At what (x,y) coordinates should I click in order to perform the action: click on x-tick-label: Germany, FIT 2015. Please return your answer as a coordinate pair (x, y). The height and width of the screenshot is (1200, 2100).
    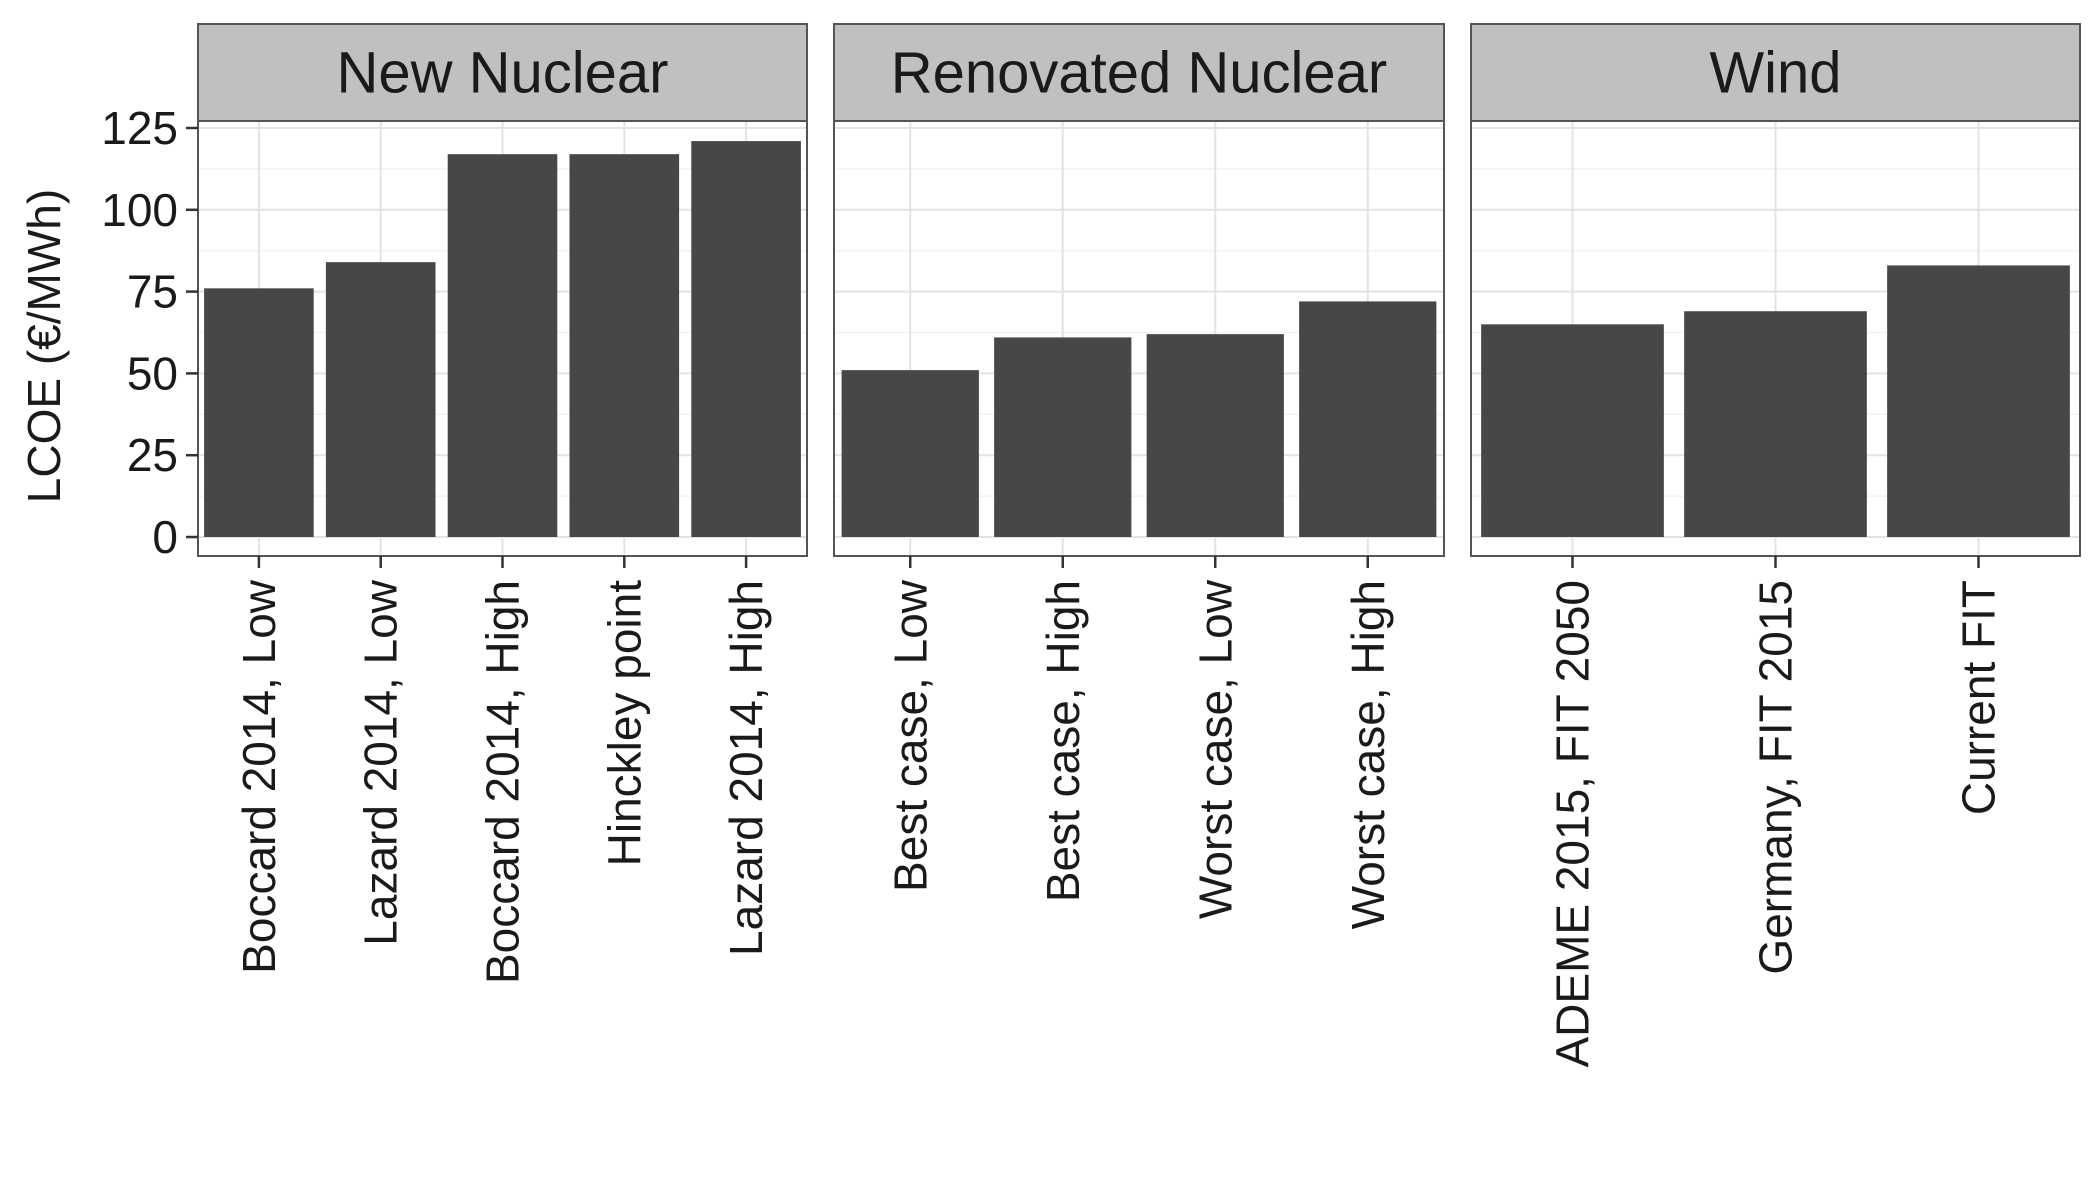
    Looking at the image, I should click on (1776, 777).